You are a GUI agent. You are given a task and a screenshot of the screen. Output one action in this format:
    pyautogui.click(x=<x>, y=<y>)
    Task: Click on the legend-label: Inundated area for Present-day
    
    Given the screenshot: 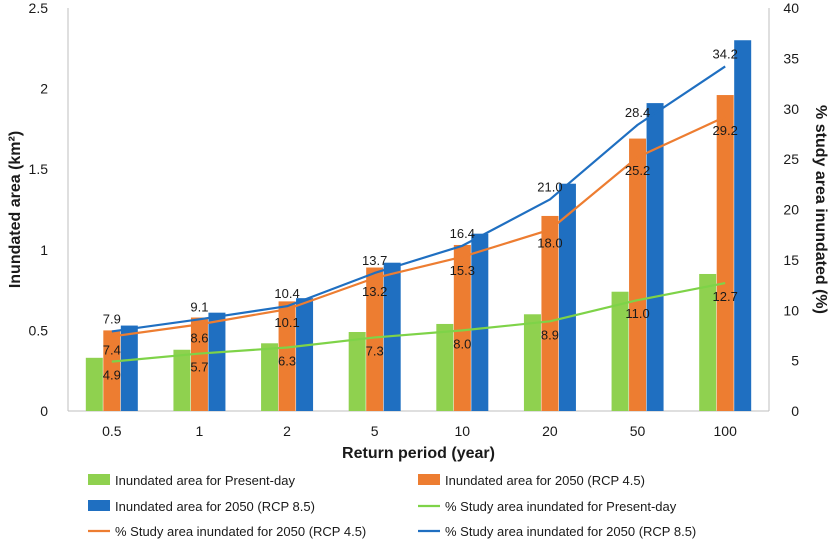 What is the action you would take?
    pyautogui.click(x=205, y=480)
    